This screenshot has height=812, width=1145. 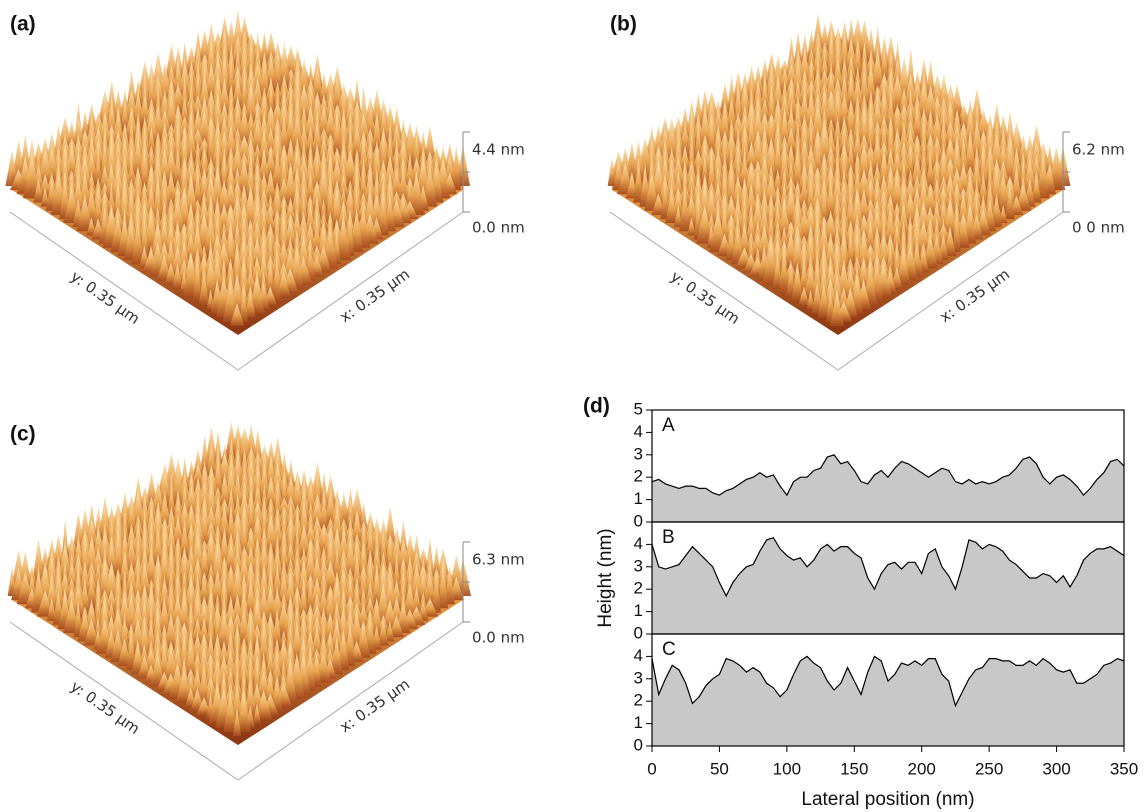 I want to click on x-tick-label: 250, so click(x=989, y=768).